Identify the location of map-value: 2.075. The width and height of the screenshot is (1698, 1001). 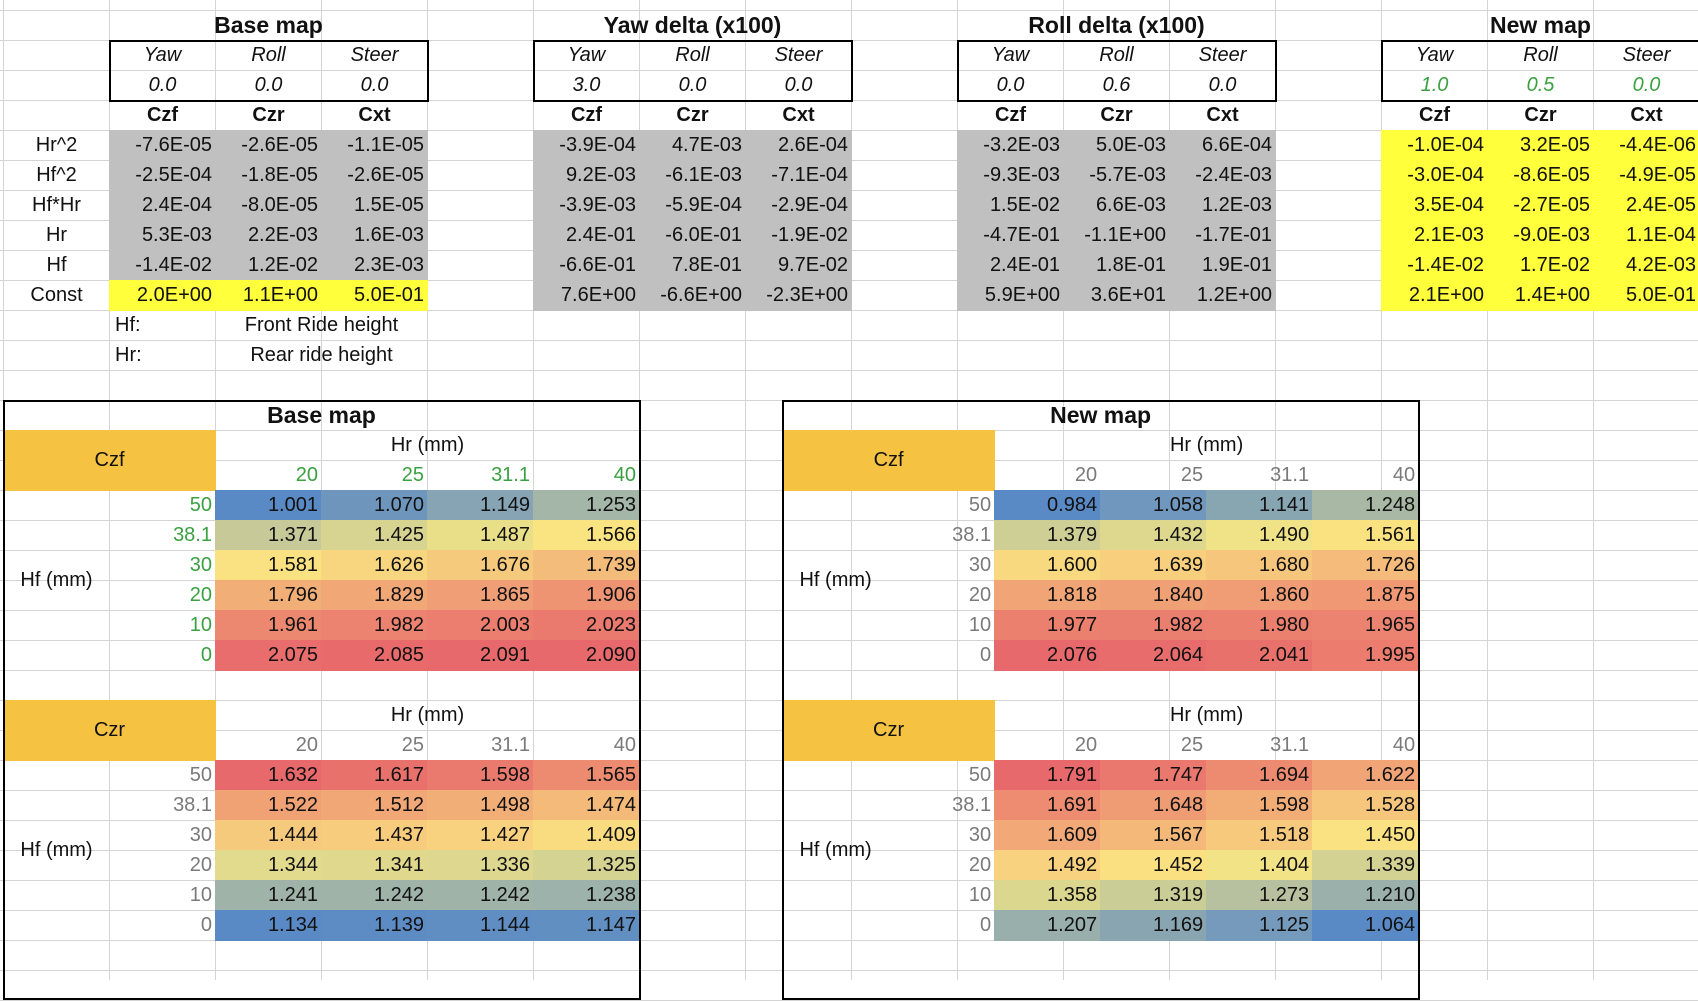
(268, 655).